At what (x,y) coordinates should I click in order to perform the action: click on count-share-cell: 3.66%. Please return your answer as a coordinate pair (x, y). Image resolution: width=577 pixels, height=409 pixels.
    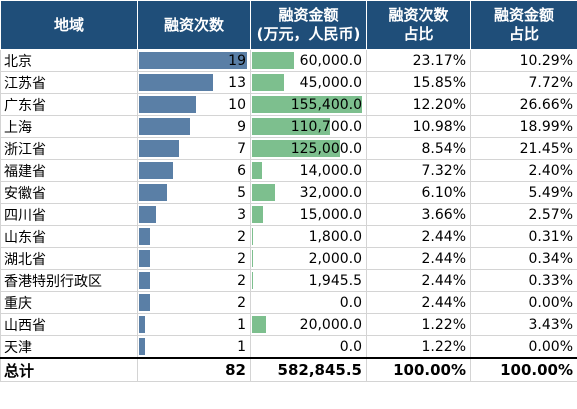
    Looking at the image, I should click on (418, 214).